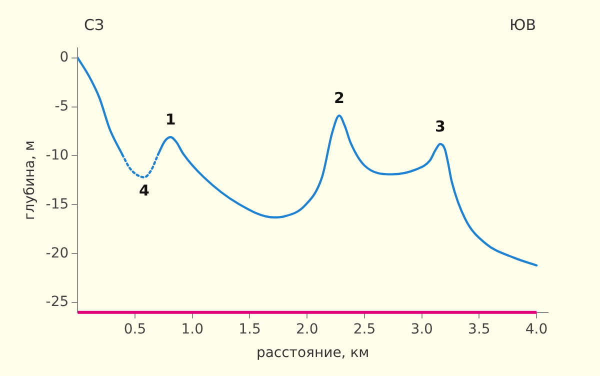 The height and width of the screenshot is (376, 600). Describe the element at coordinates (313, 353) in the screenshot. I see `x-axis-title: расстояние, км` at that location.